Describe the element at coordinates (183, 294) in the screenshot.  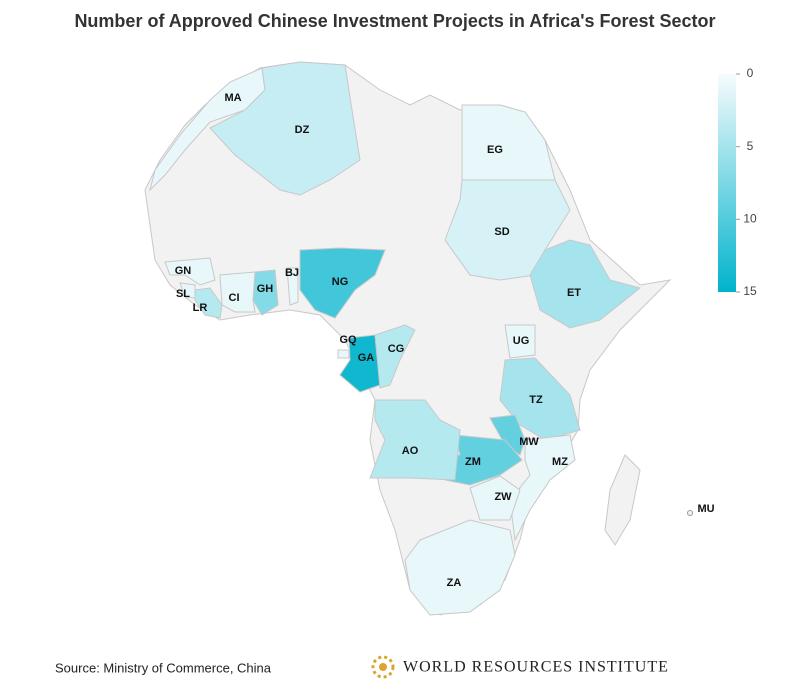
I see `country-label: SL` at that location.